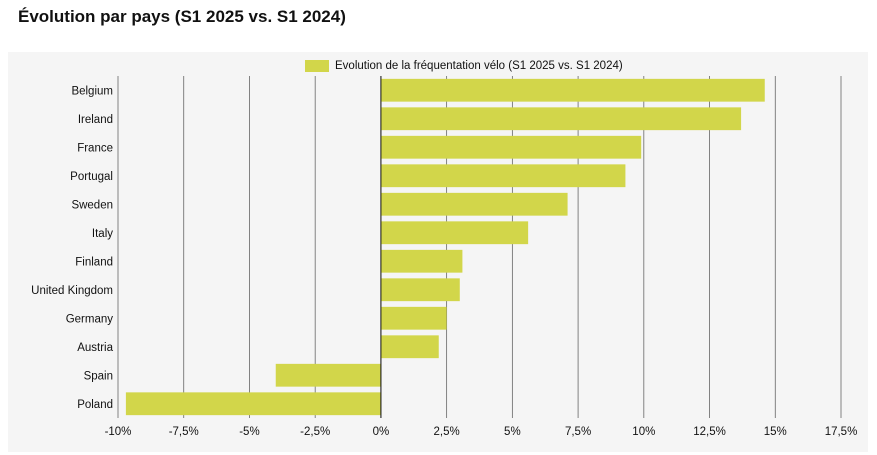 The height and width of the screenshot is (455, 877). I want to click on bar-portugal, so click(503, 176).